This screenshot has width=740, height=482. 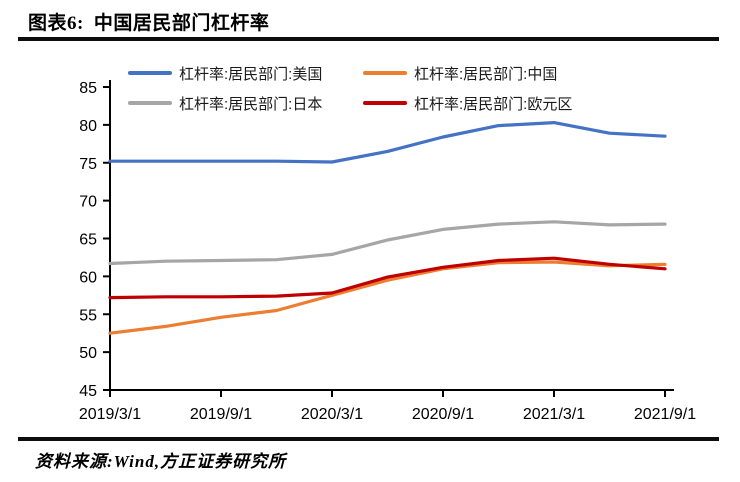 What do you see at coordinates (443, 414) in the screenshot?
I see `svg-text: 2020/9/1` at bounding box center [443, 414].